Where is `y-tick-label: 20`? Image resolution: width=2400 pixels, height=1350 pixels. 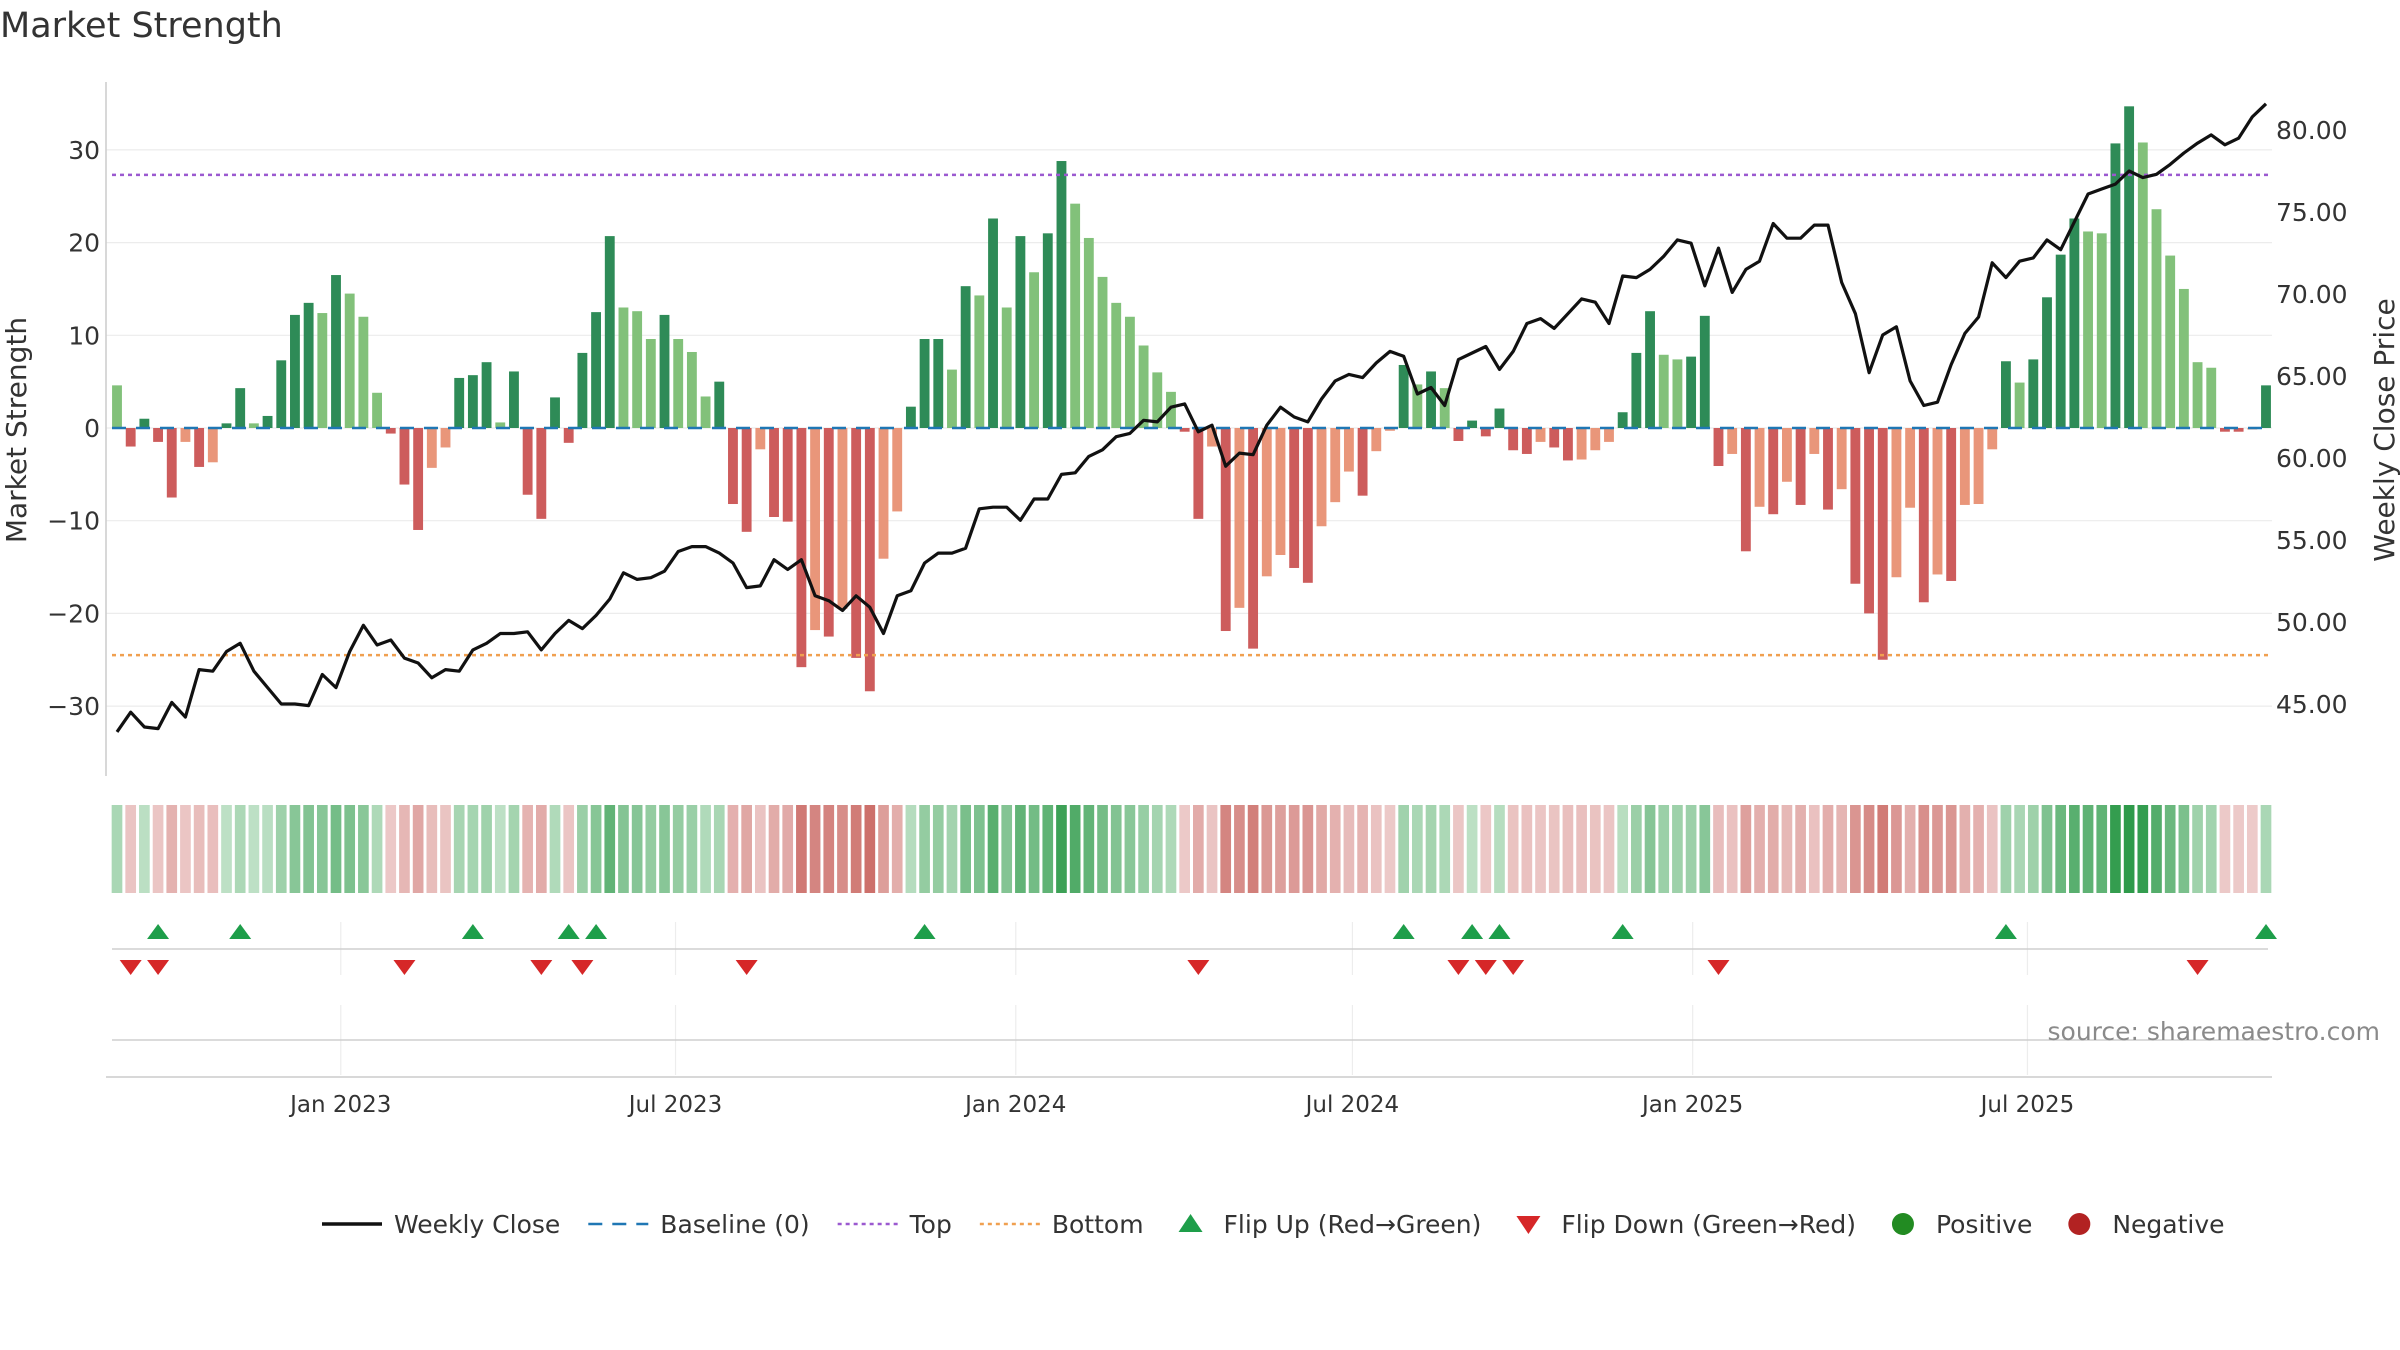 y-tick-label: 20 is located at coordinates (84, 243).